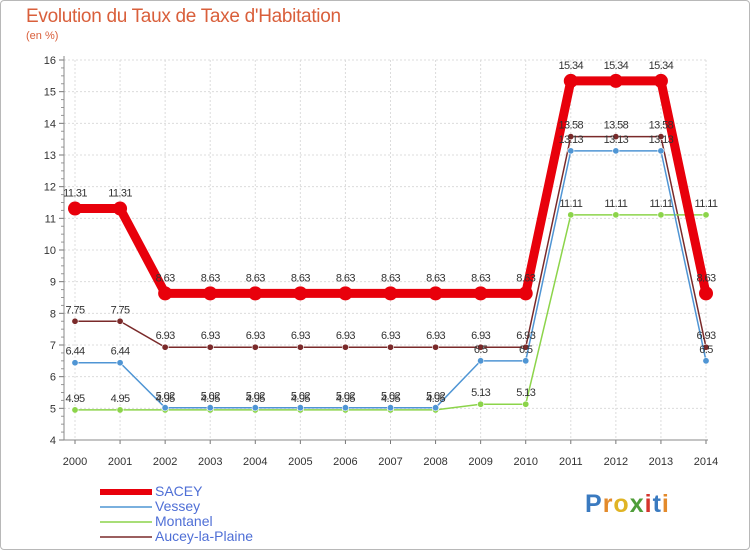 The image size is (750, 550). I want to click on x-tick-label: 2006, so click(345, 462).